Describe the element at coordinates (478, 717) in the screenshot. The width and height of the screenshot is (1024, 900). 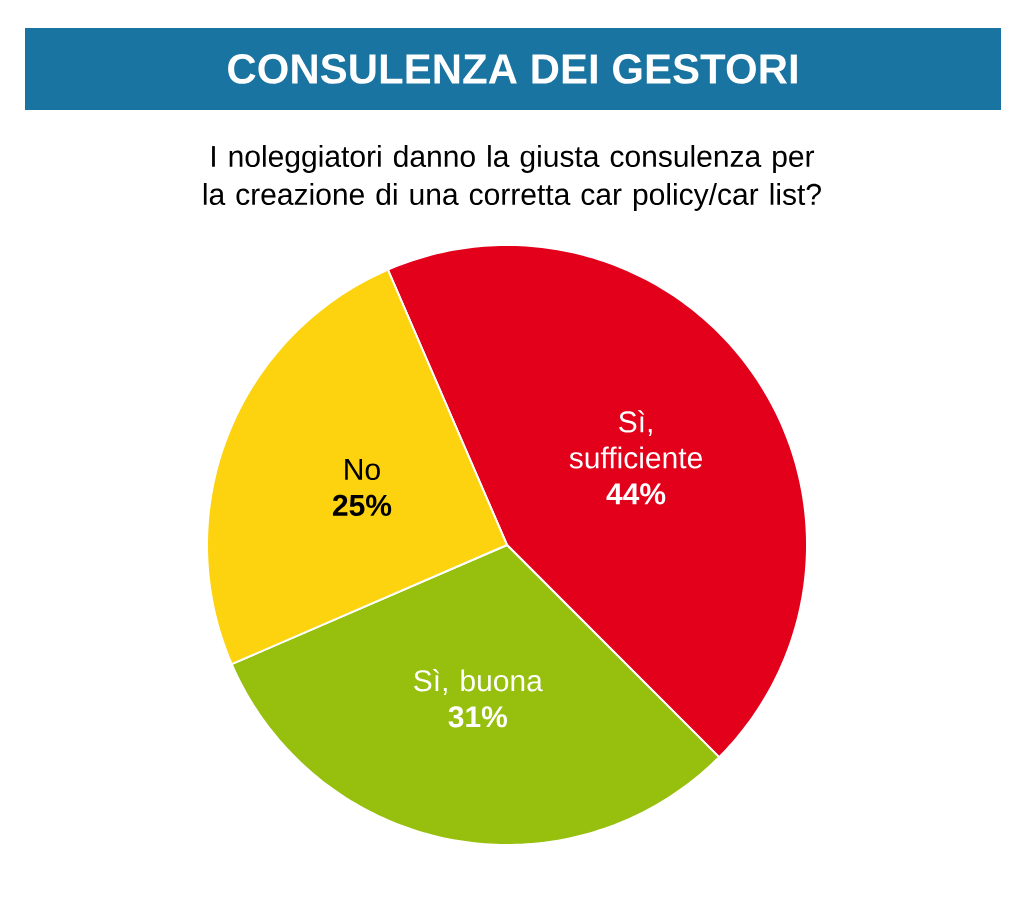
I see `data-label: 31%` at that location.